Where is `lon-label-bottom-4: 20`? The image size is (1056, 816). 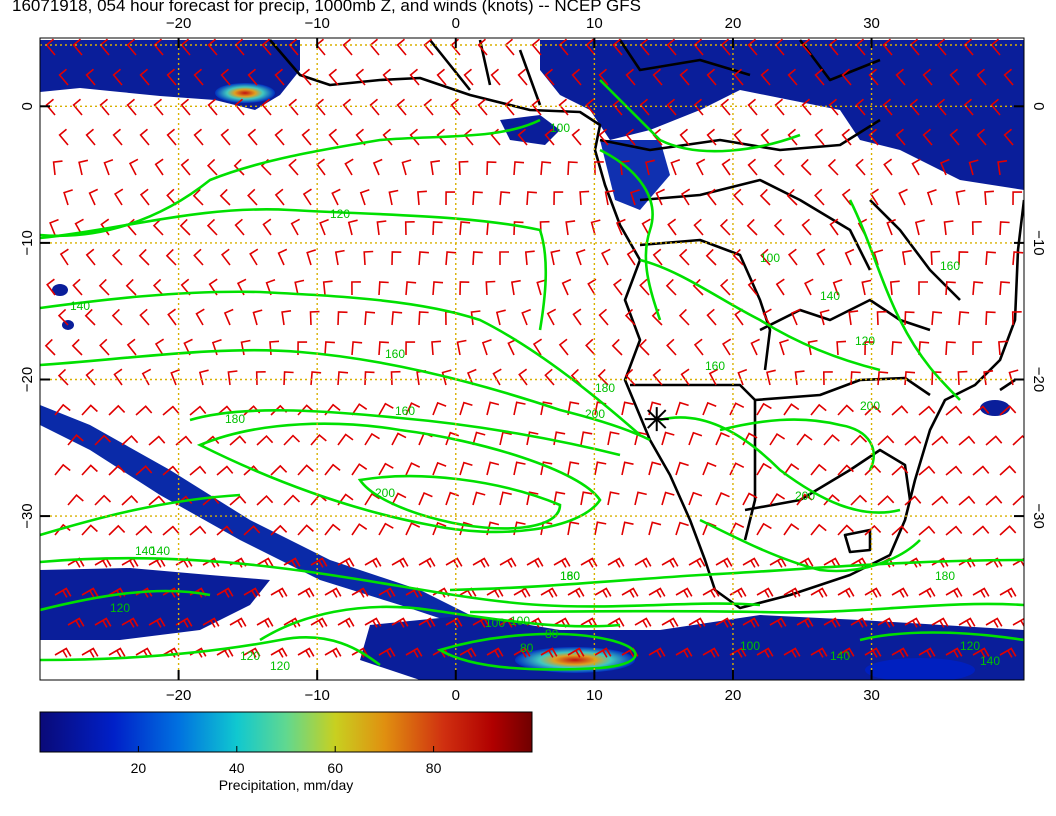 lon-label-bottom-4: 20 is located at coordinates (733, 695).